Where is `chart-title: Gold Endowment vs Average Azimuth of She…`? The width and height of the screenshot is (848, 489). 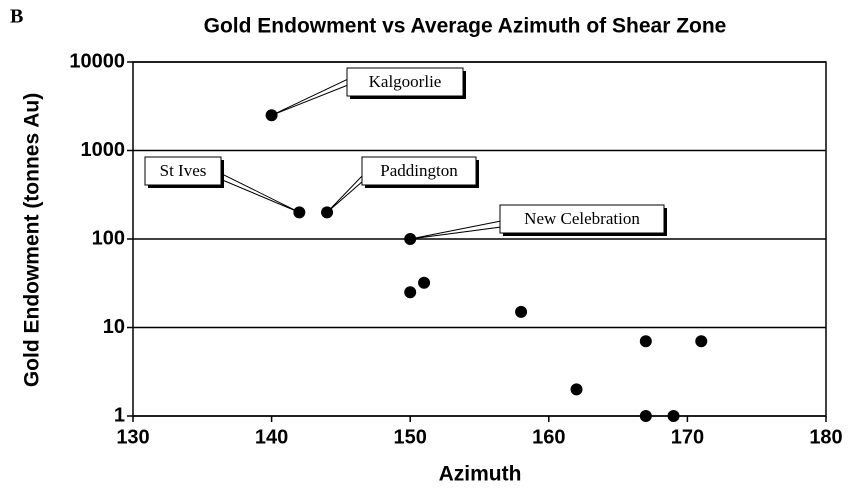
chart-title: Gold Endowment vs Average Azimuth of She… is located at coordinates (465, 26).